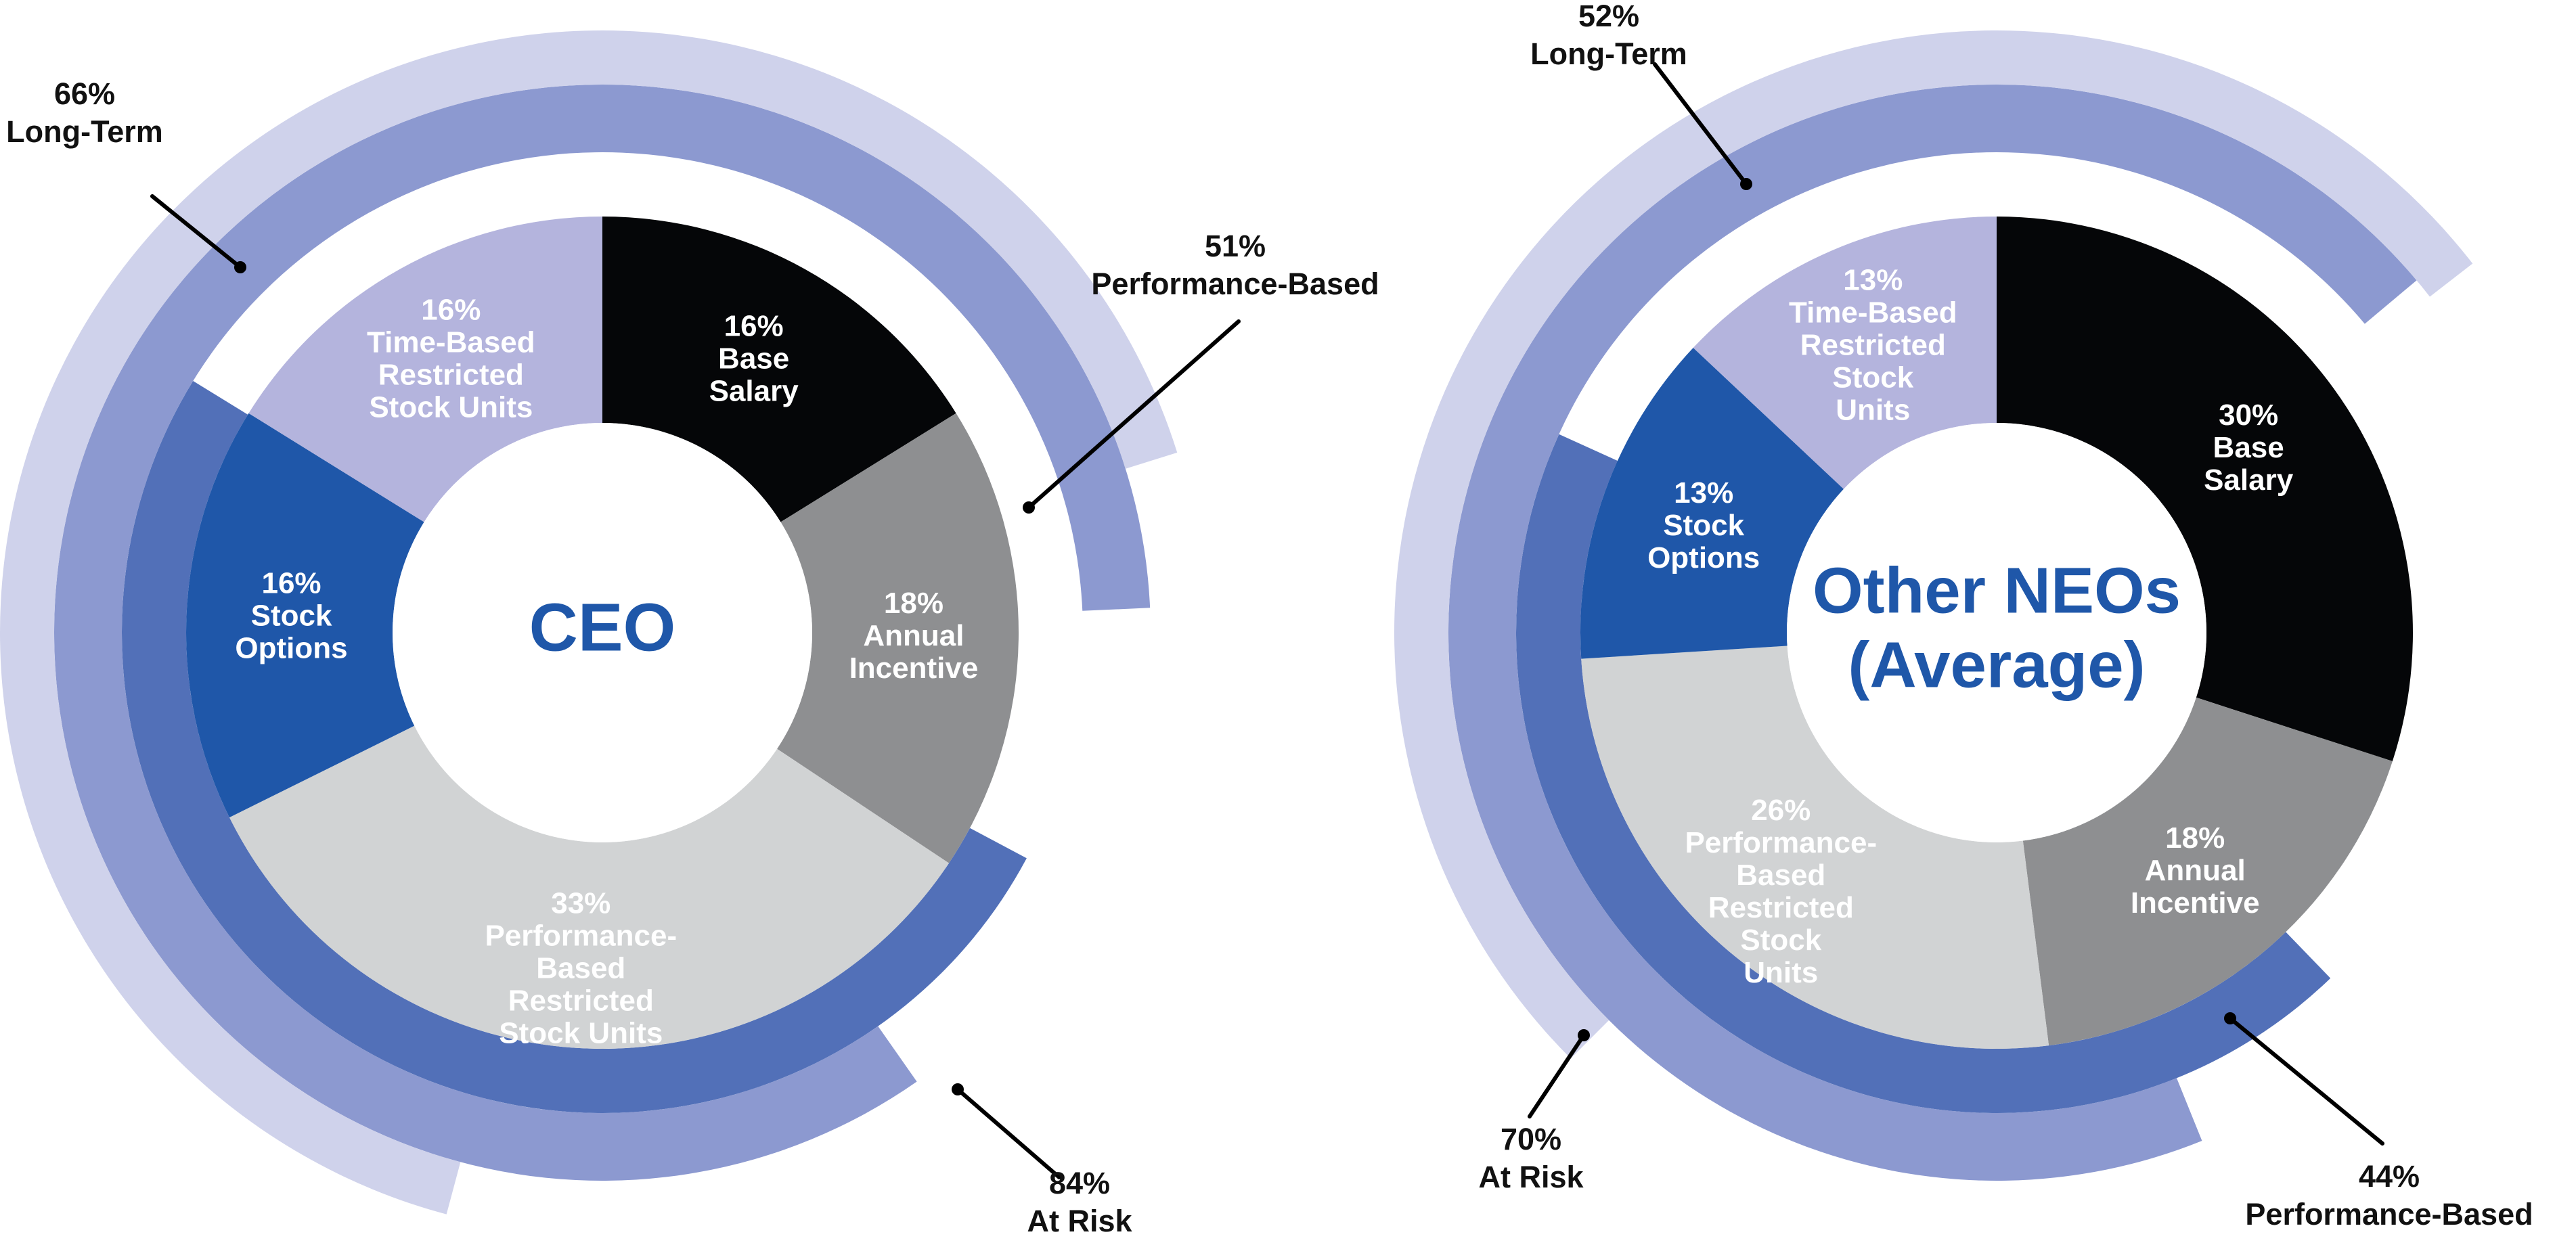  I want to click on long-term-callout-line-0: 52%, so click(1608, 16).